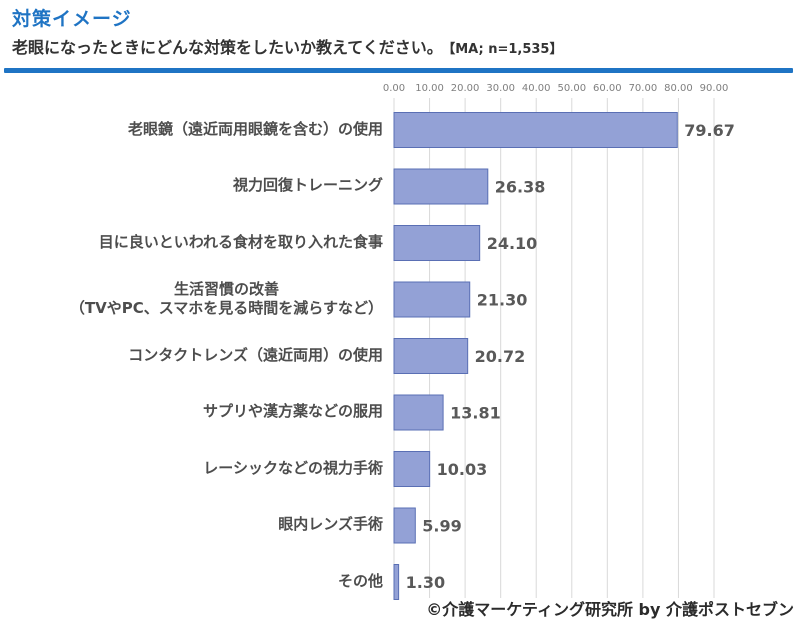  I want to click on survey-question: 老眼になったときにどんな対策をしたいか教えてください。 【MA; n=1,535】, so click(287, 46).